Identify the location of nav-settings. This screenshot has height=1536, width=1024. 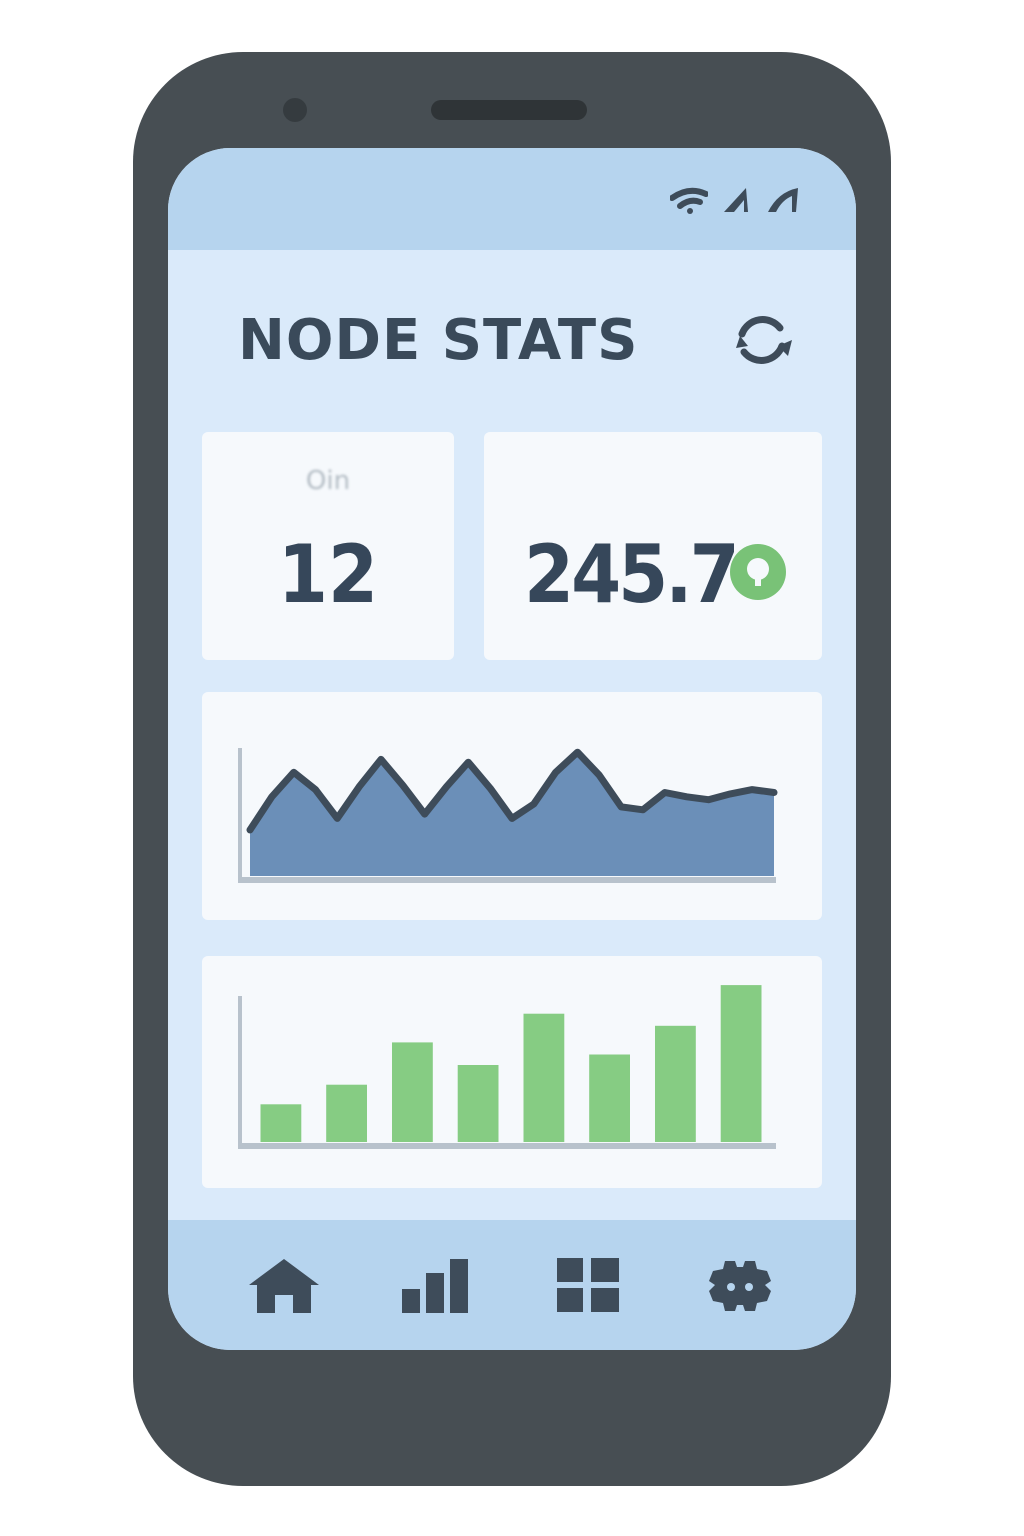
(740, 1285).